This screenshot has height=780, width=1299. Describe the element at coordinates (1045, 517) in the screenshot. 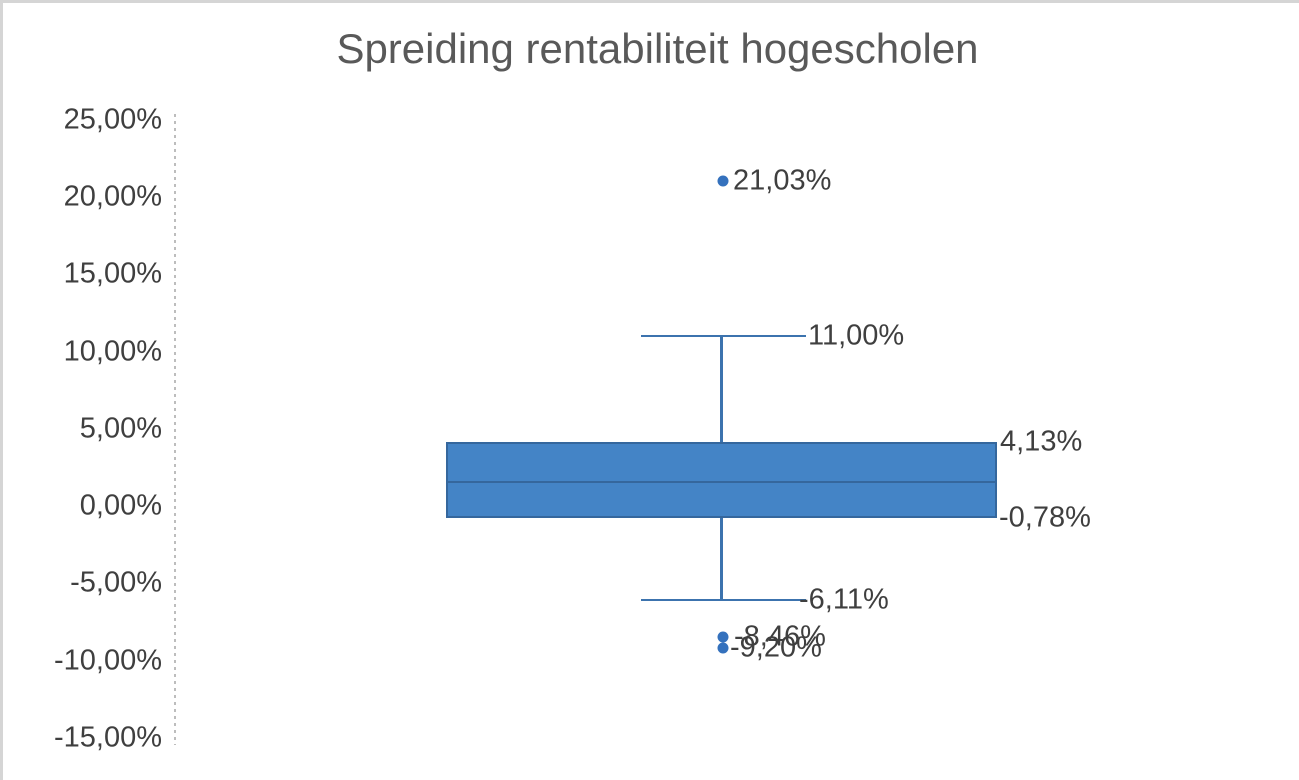

I see `q1-label: -0,78%` at that location.